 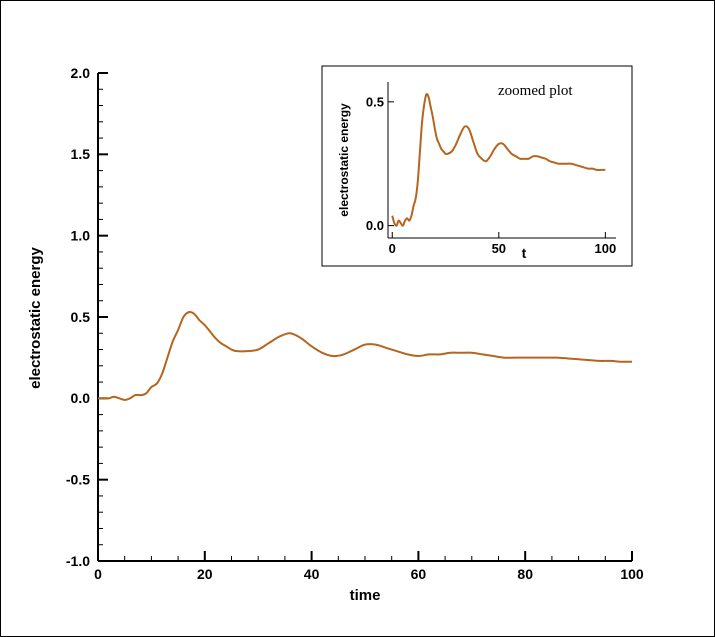 What do you see at coordinates (498, 159) in the screenshot?
I see `inset-series-line` at bounding box center [498, 159].